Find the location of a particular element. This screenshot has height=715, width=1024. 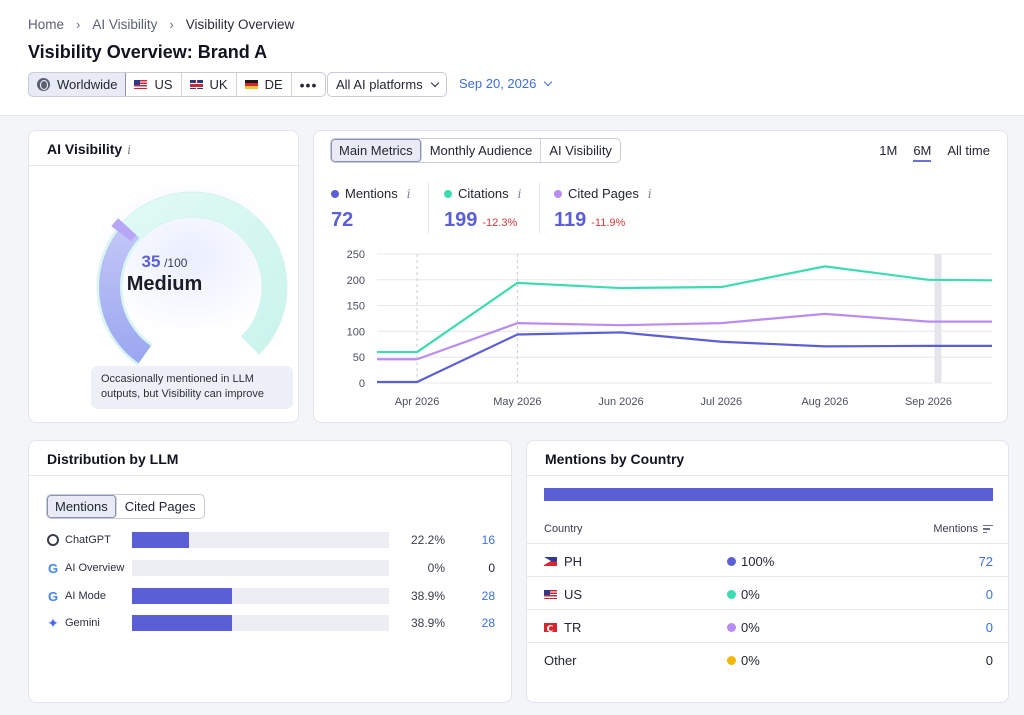

region-us-button: US is located at coordinates (154, 84).